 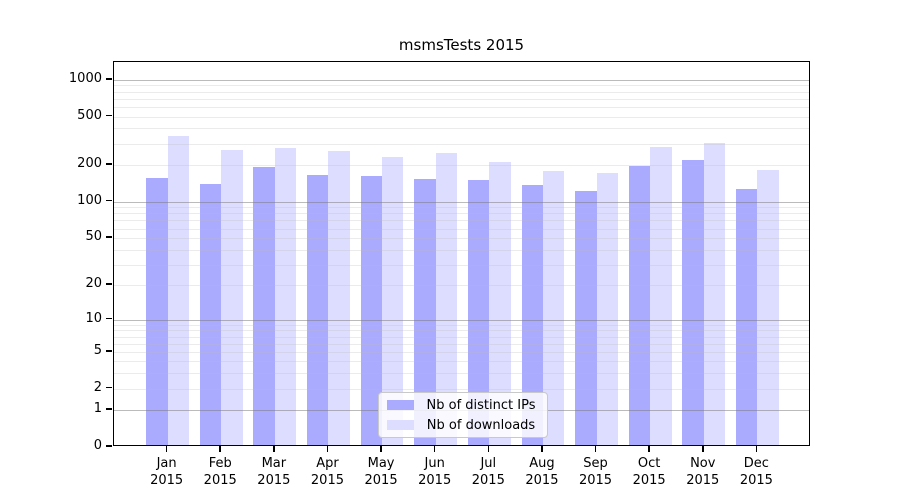 I want to click on bar-distinct-ips-aug, so click(x=532, y=315).